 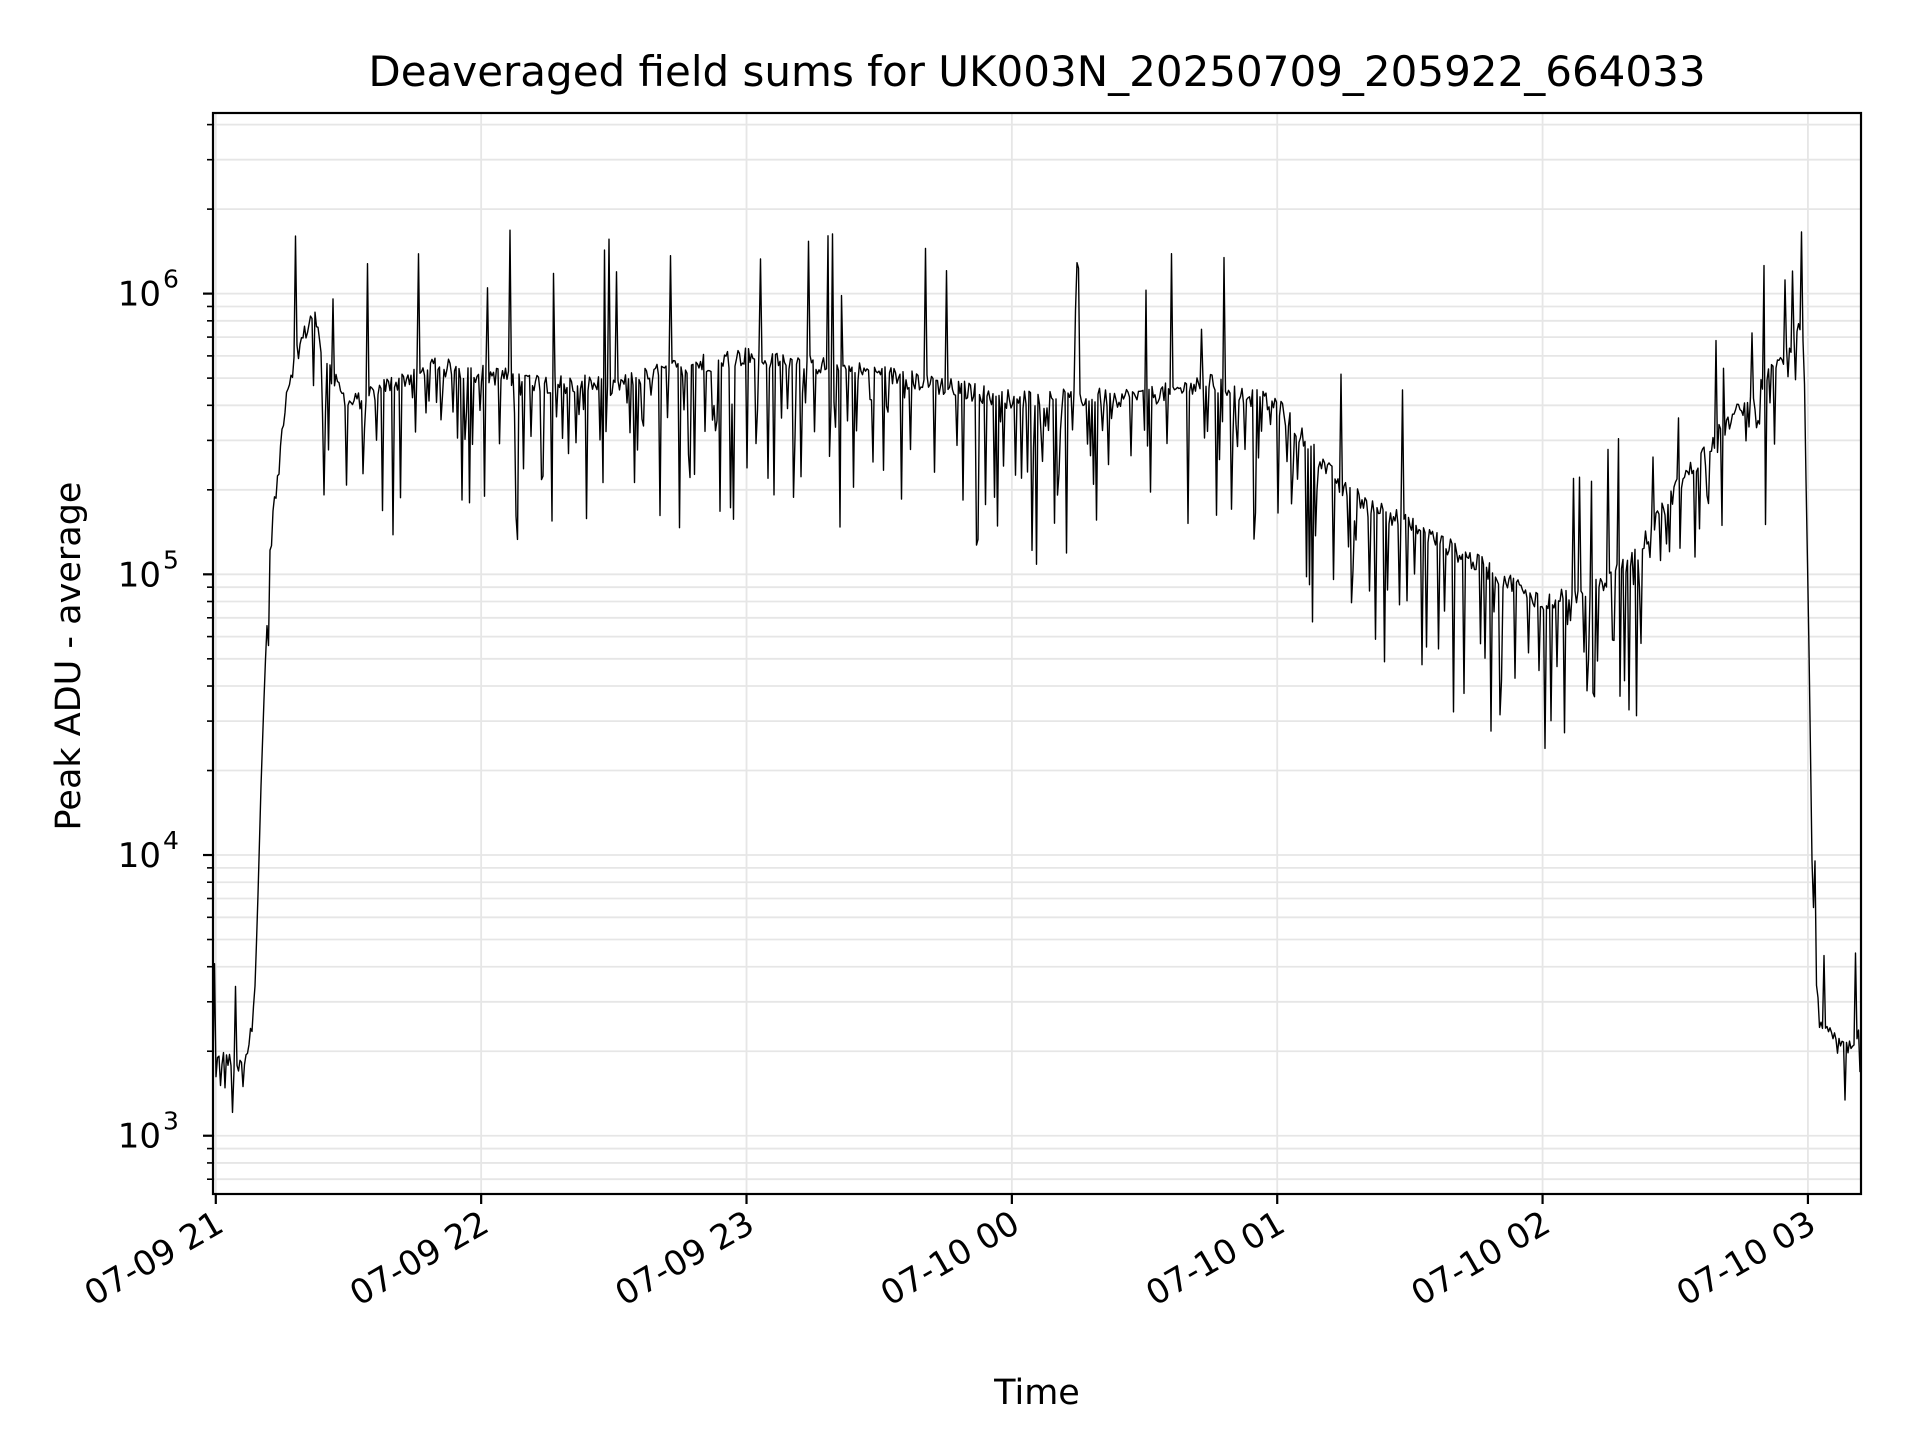 What do you see at coordinates (171, 840) in the screenshot?
I see `y-tick-label-exponent: 4` at bounding box center [171, 840].